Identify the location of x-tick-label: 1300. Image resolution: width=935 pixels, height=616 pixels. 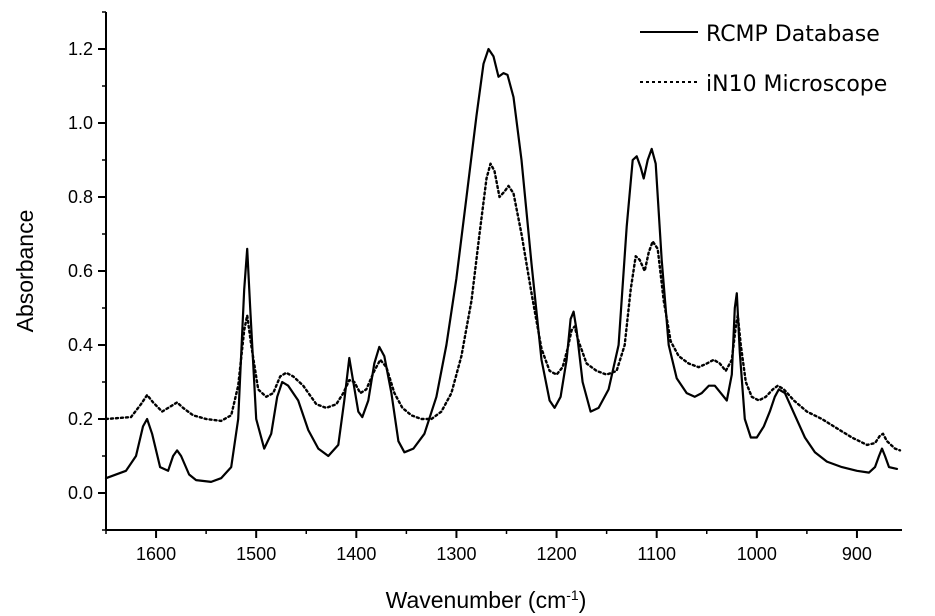
(456, 554).